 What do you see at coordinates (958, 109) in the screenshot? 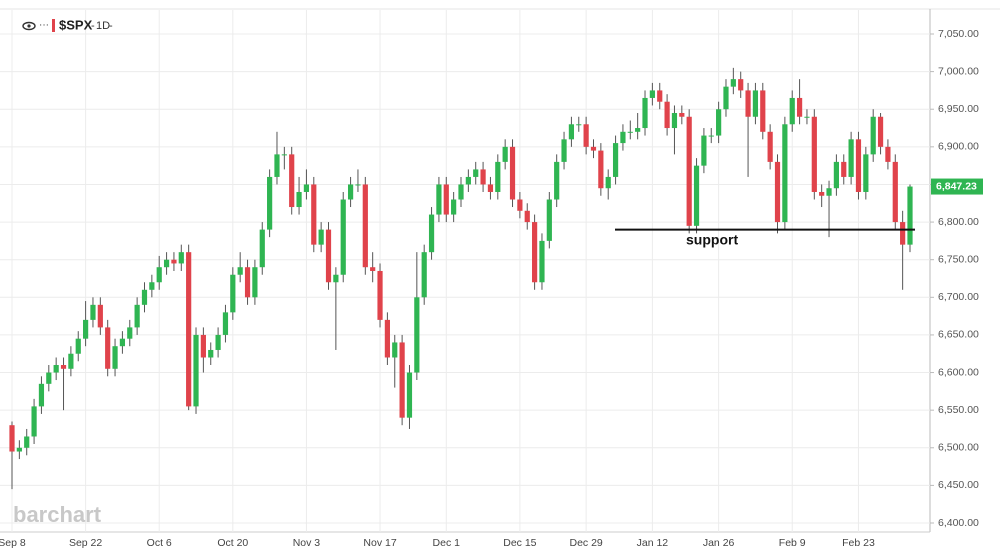
I see `y-tick-label: 6,950.00` at bounding box center [958, 109].